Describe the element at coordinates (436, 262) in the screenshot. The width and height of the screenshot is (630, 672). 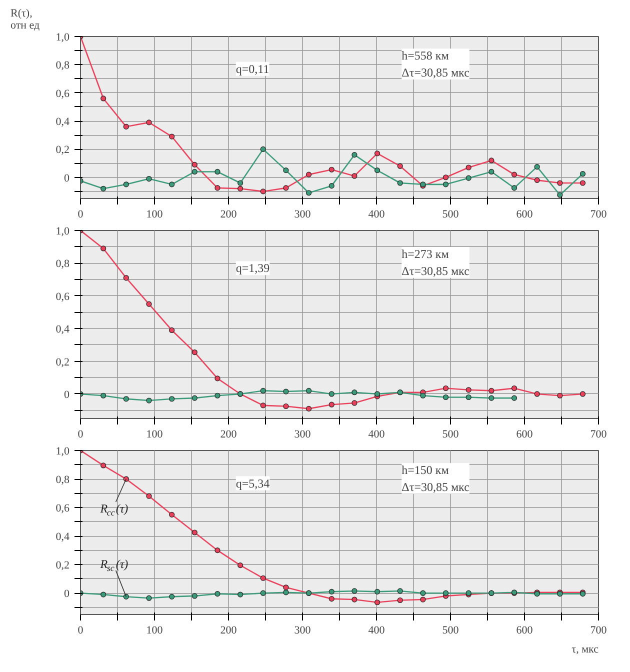
I see `annotation: h=273 км Δτ=30,85 мкс` at that location.